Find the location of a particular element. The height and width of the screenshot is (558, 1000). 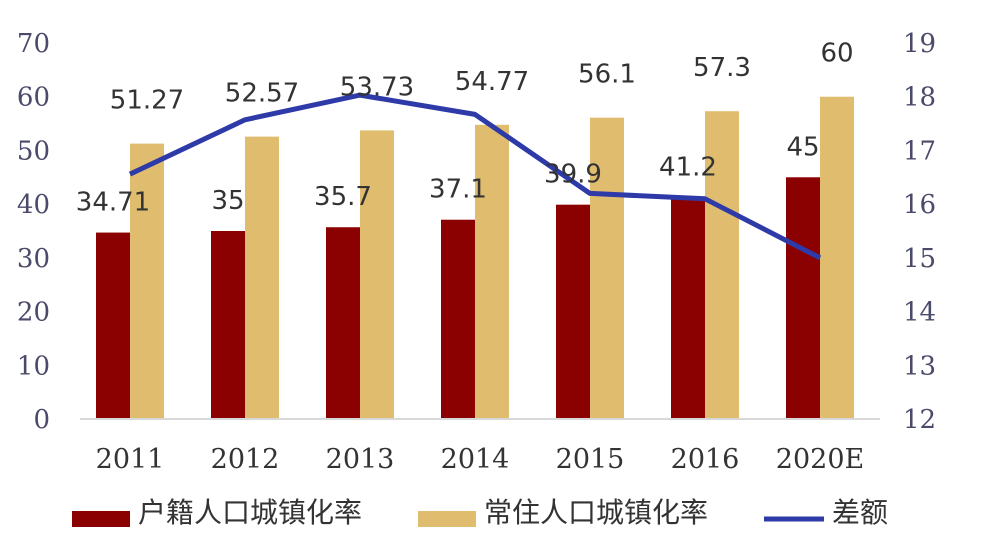

bar-hukou-2015 is located at coordinates (573, 311).